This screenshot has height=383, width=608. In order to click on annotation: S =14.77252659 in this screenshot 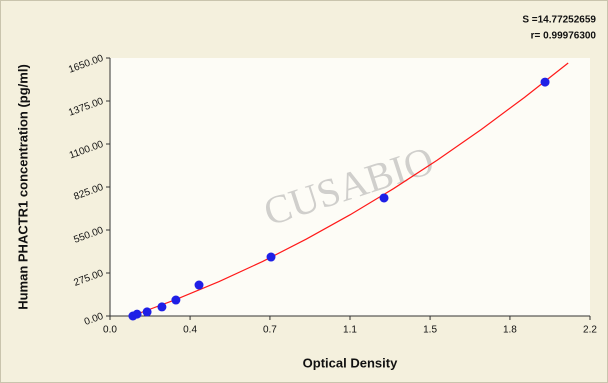, I will do `click(559, 20)`.